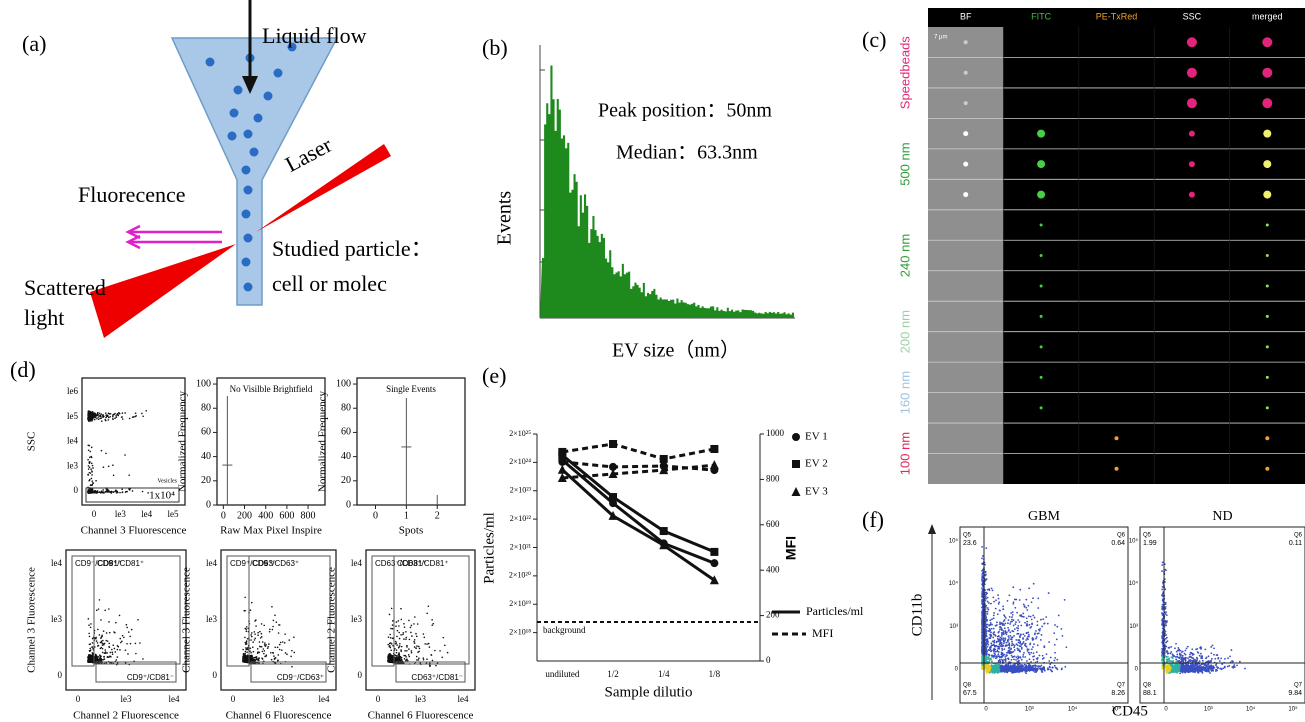  Describe the element at coordinates (146, 514) in the screenshot. I see `x-tick-label: le4` at that location.